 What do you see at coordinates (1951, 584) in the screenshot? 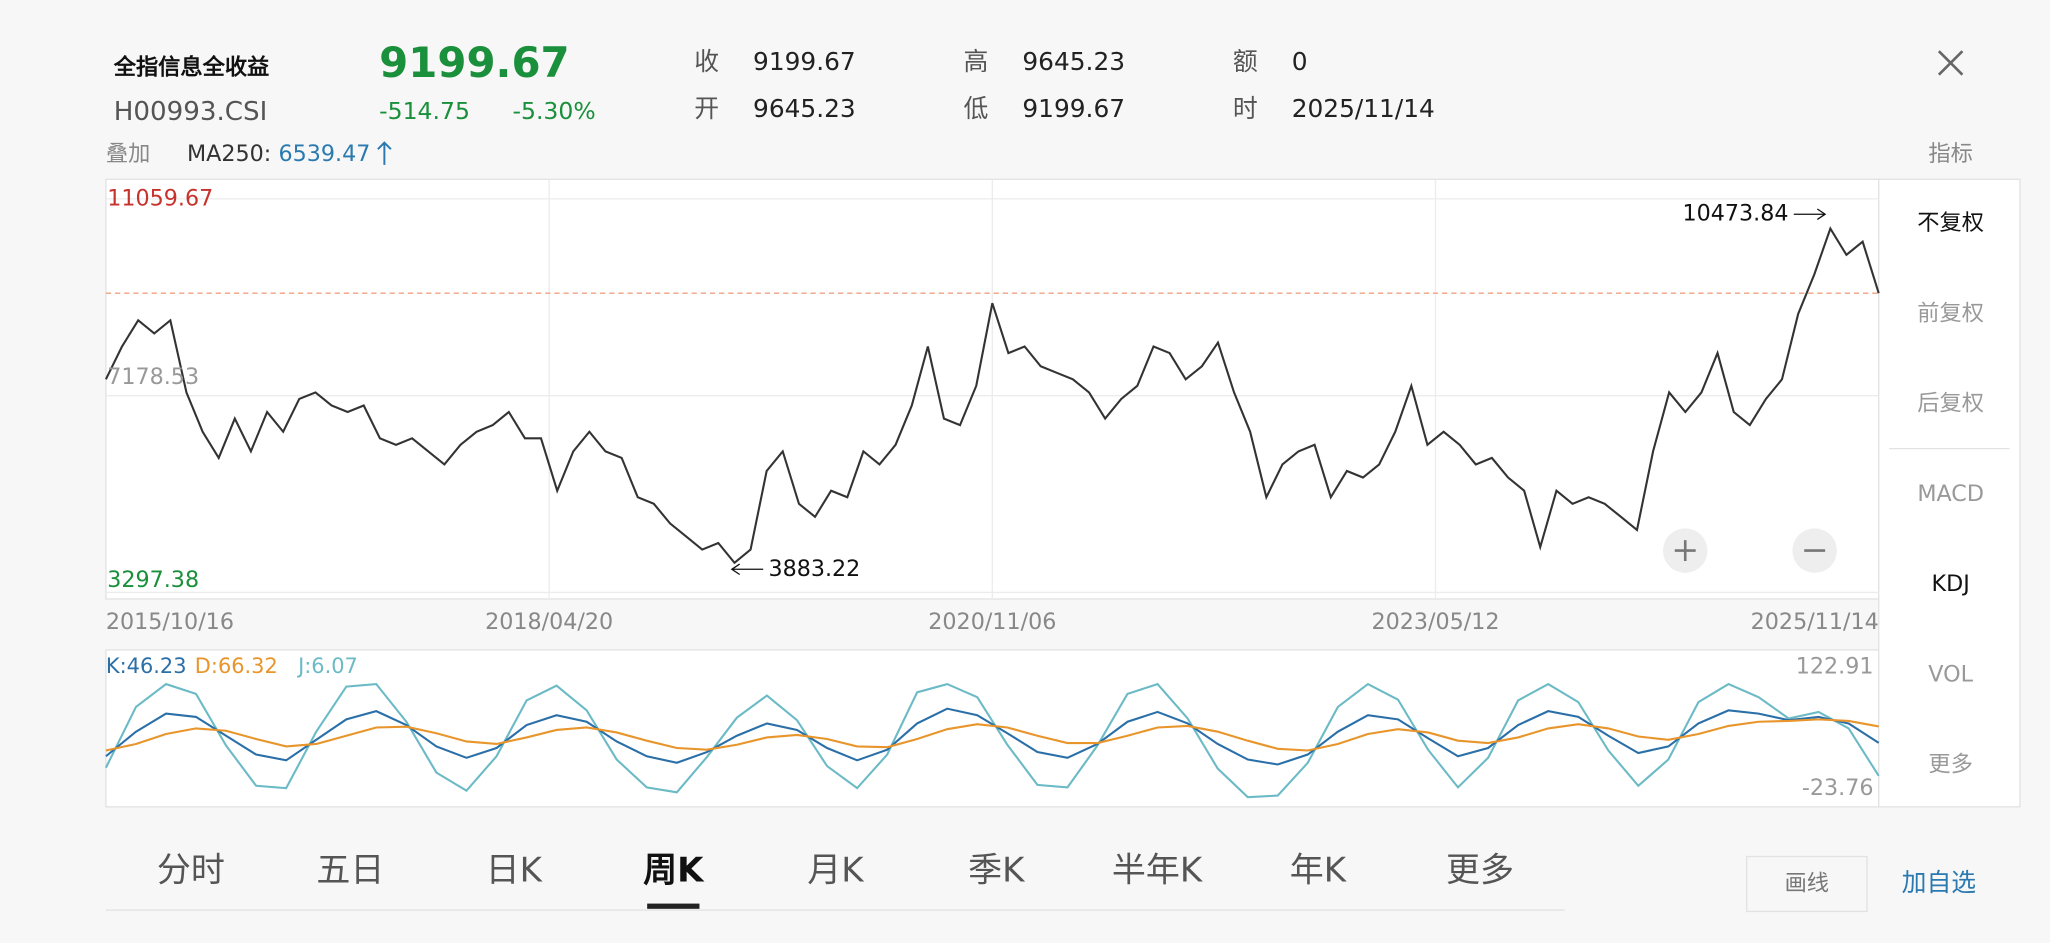
I see `side-item: KDJ` at bounding box center [1951, 584].